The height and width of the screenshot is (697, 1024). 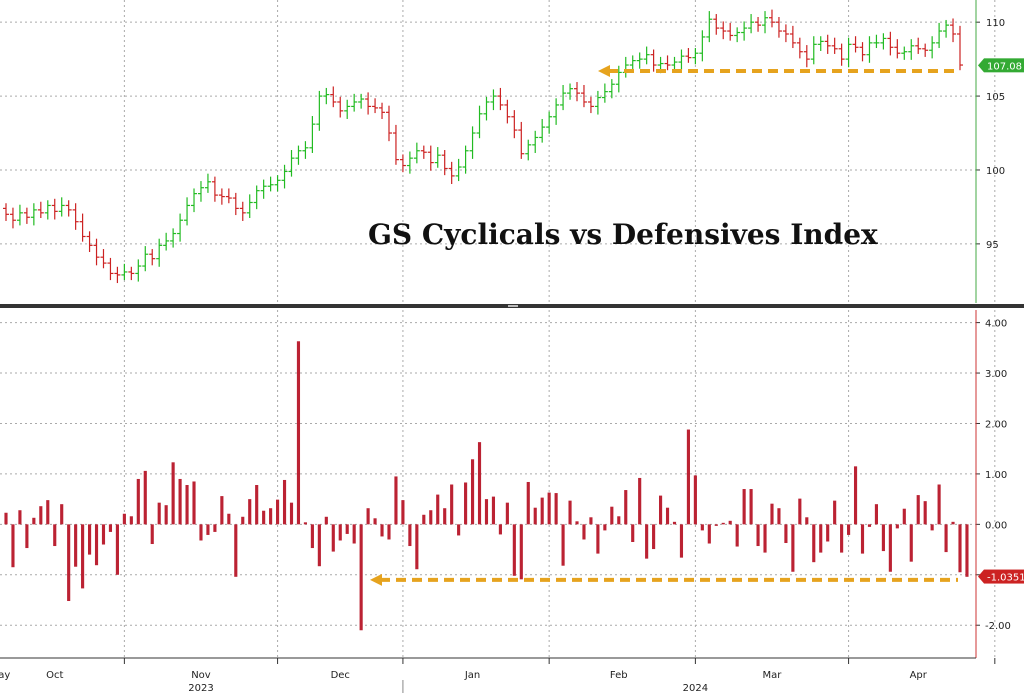 I want to click on returns-ytick-label: 2.00, so click(x=996, y=424).